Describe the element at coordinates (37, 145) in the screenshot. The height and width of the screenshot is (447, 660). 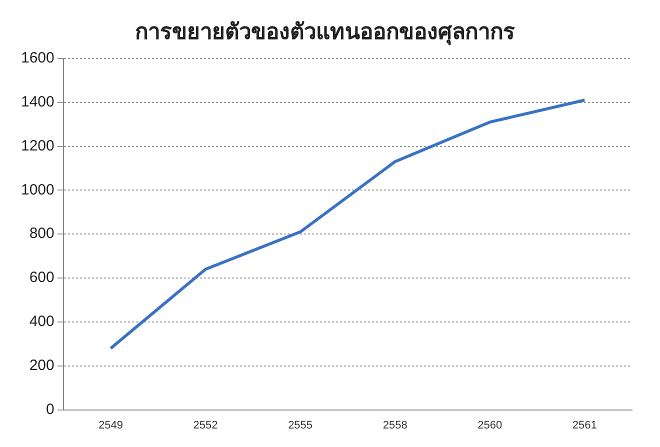
I see `y-tick-label: 1200` at that location.